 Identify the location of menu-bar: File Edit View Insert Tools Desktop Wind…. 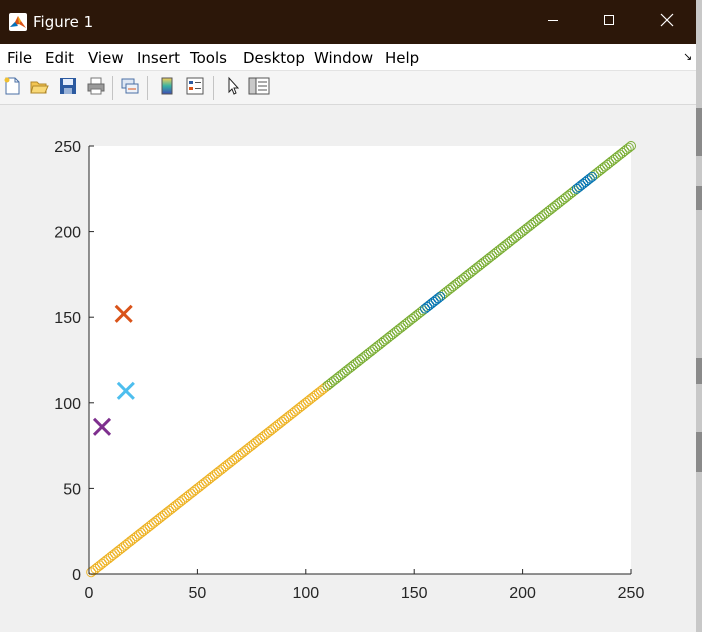
(348, 57).